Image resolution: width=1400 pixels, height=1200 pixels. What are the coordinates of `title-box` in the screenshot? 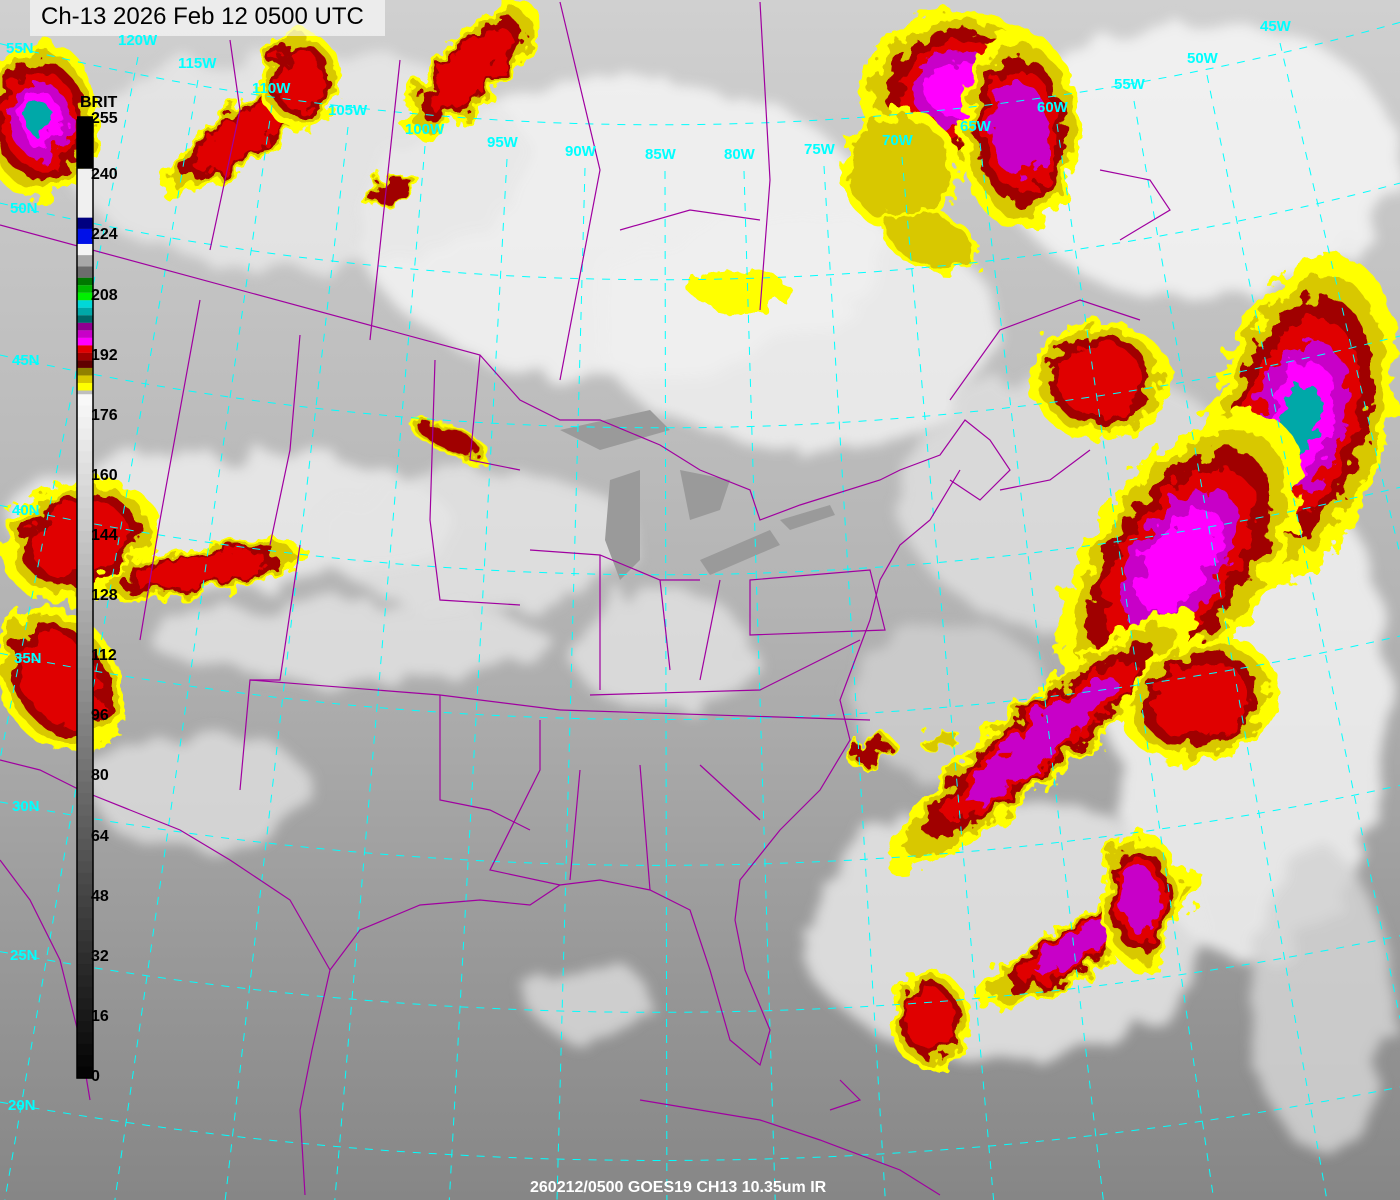 It's located at (207, 18).